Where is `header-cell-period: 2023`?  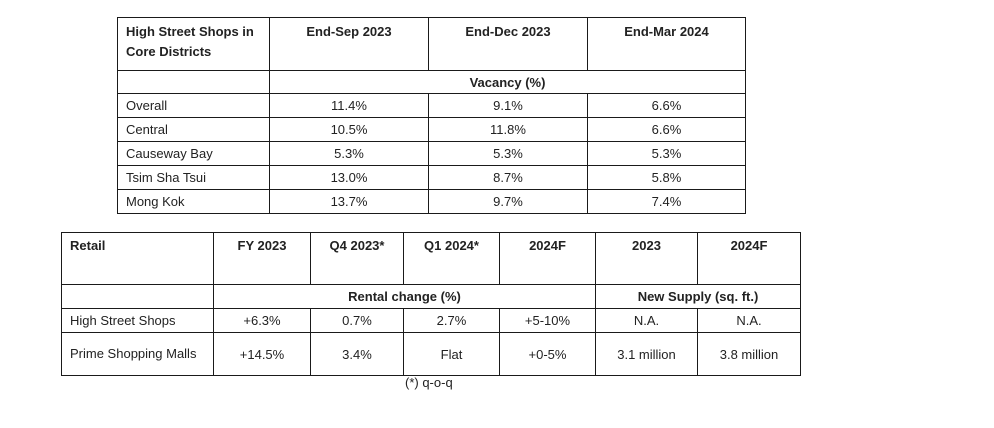 header-cell-period: 2023 is located at coordinates (646, 258).